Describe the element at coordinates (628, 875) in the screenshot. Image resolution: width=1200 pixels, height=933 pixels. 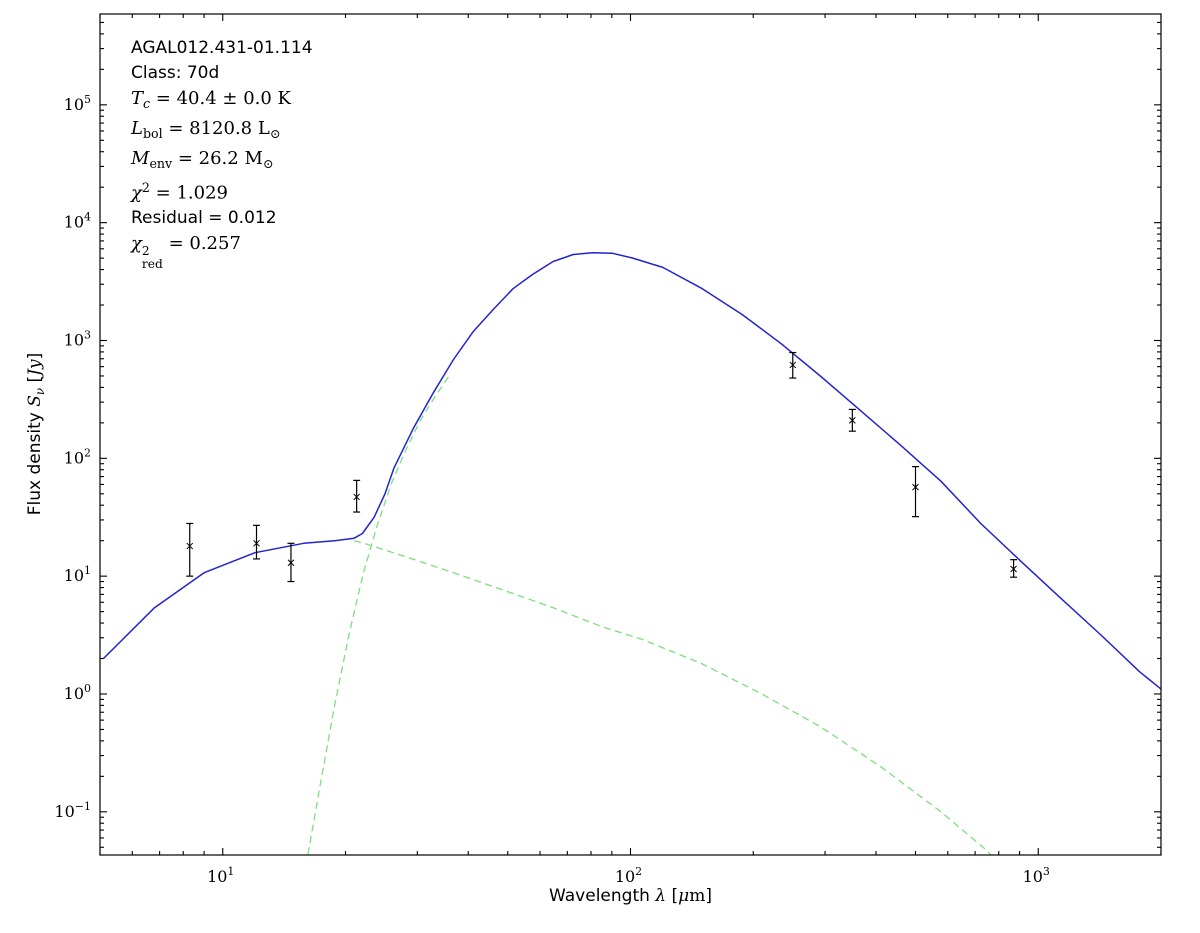
I see `x-tick-label: 10²` at that location.